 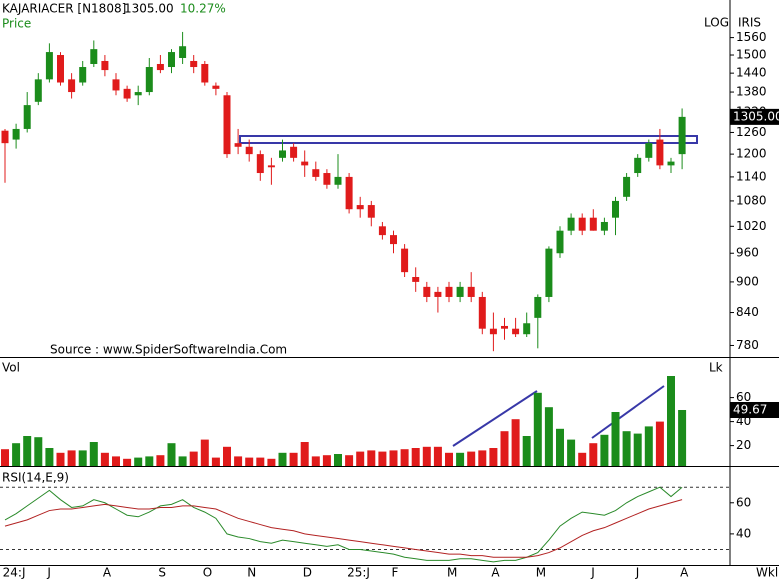 I want to click on value-tag, so click(x=754, y=116).